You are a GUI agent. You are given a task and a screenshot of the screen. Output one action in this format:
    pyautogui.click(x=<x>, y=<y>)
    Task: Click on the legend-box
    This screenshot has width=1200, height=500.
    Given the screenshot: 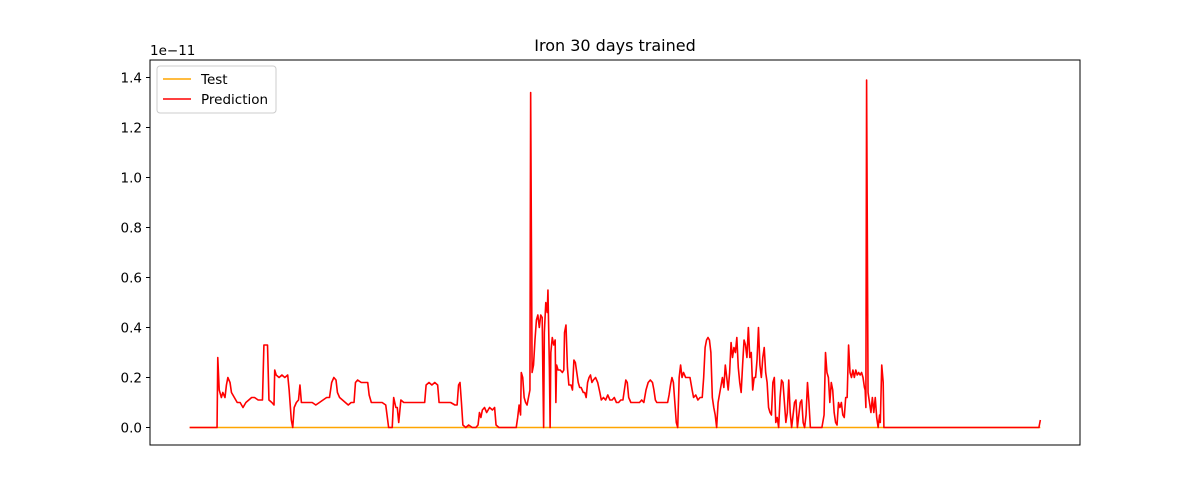 What is the action you would take?
    pyautogui.click(x=216, y=89)
    